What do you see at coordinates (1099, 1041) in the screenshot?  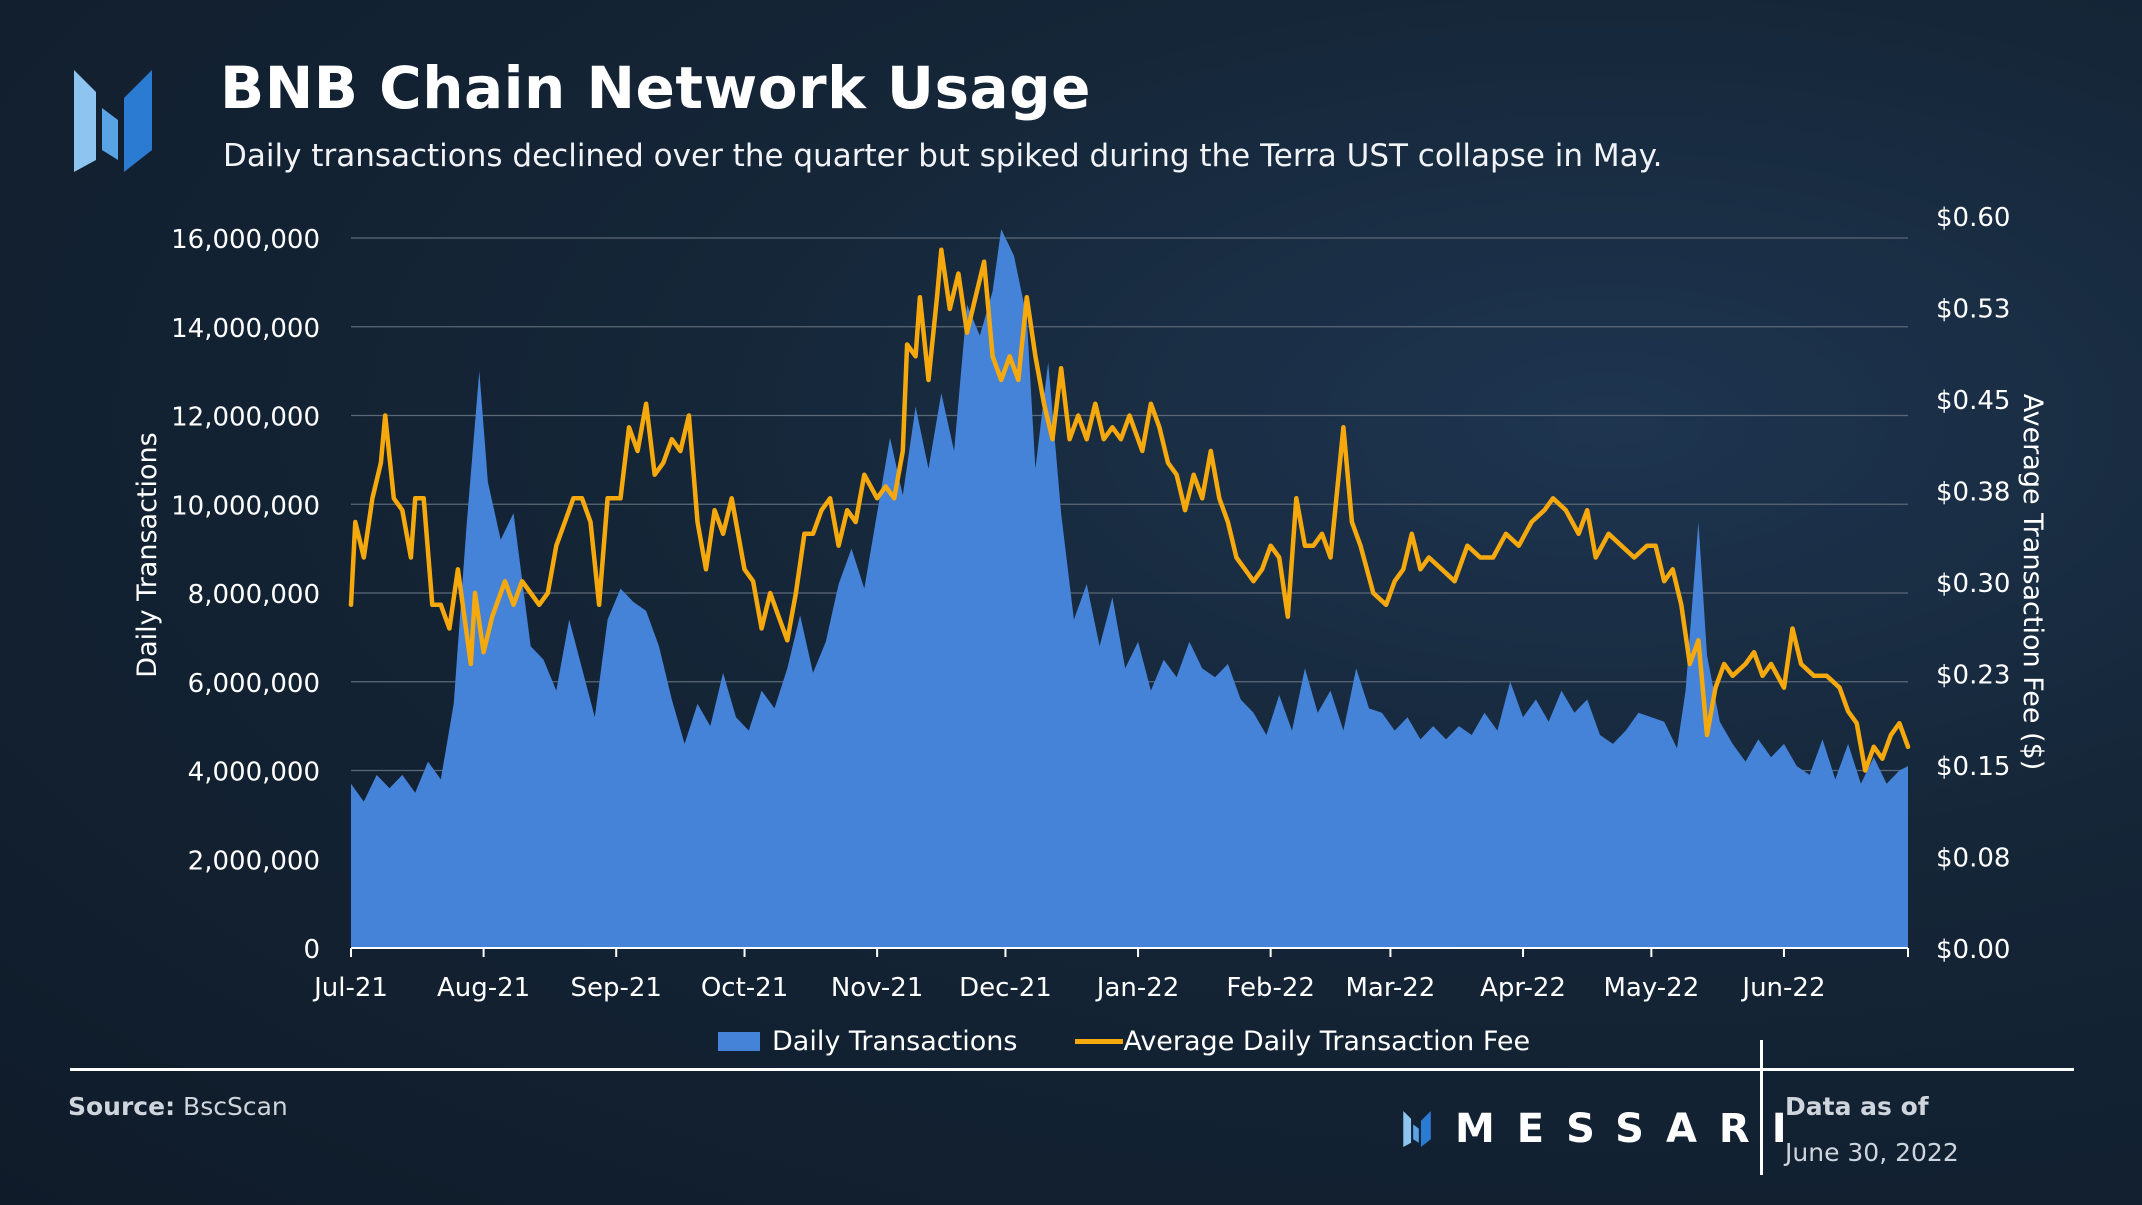 I see `legend-line-swatch` at bounding box center [1099, 1041].